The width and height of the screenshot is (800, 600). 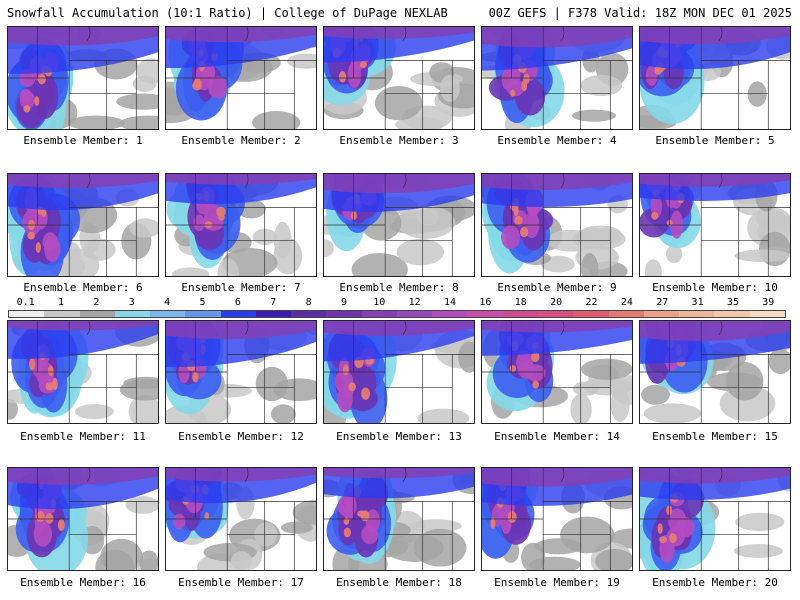 What do you see at coordinates (520, 302) in the screenshot?
I see `colorbar-label: 18` at bounding box center [520, 302].